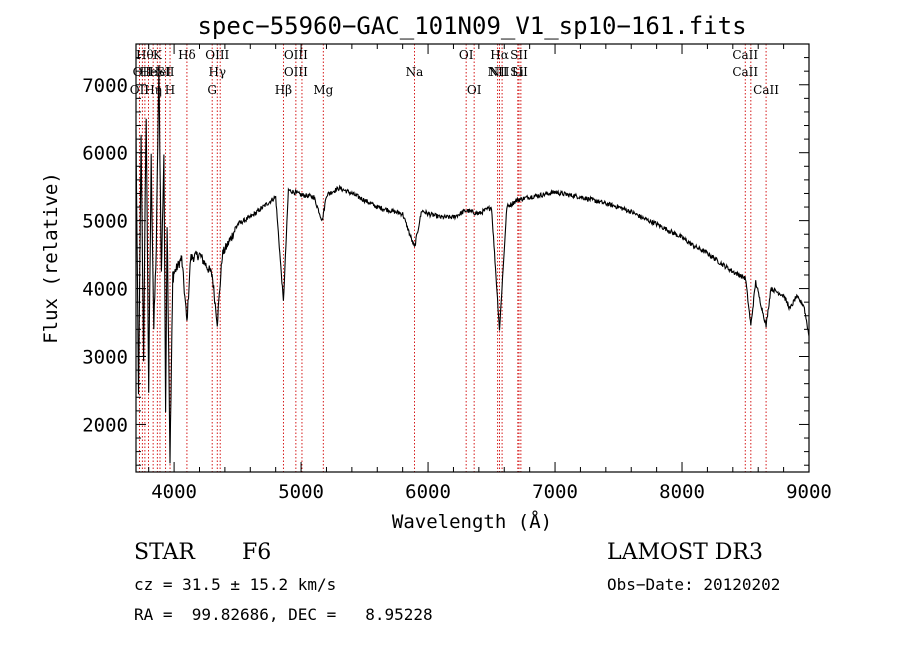 The image size is (900, 649). What do you see at coordinates (471, 26) in the screenshot?
I see `chart-title: spec−55960−GAC_101N09_V1_sp10−161.fits` at bounding box center [471, 26].